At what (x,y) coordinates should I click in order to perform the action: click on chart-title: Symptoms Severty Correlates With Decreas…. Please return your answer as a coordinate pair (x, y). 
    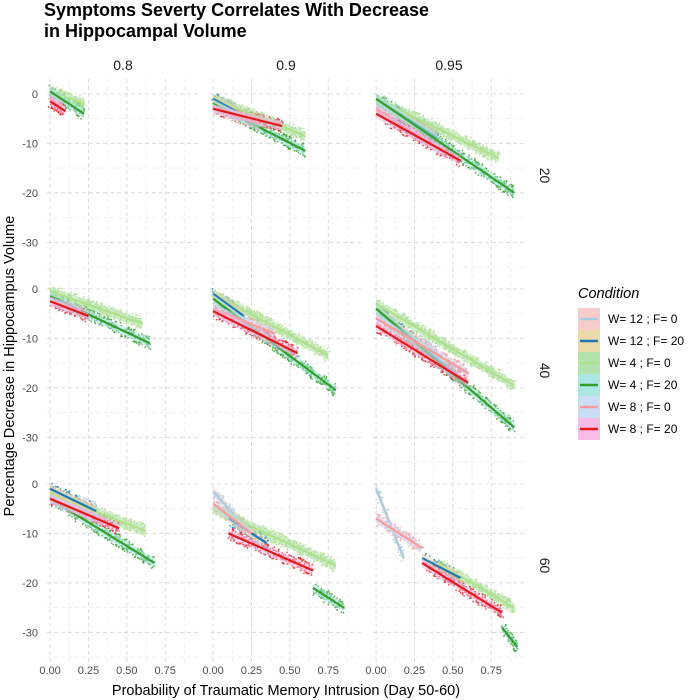
    Looking at the image, I should click on (237, 20).